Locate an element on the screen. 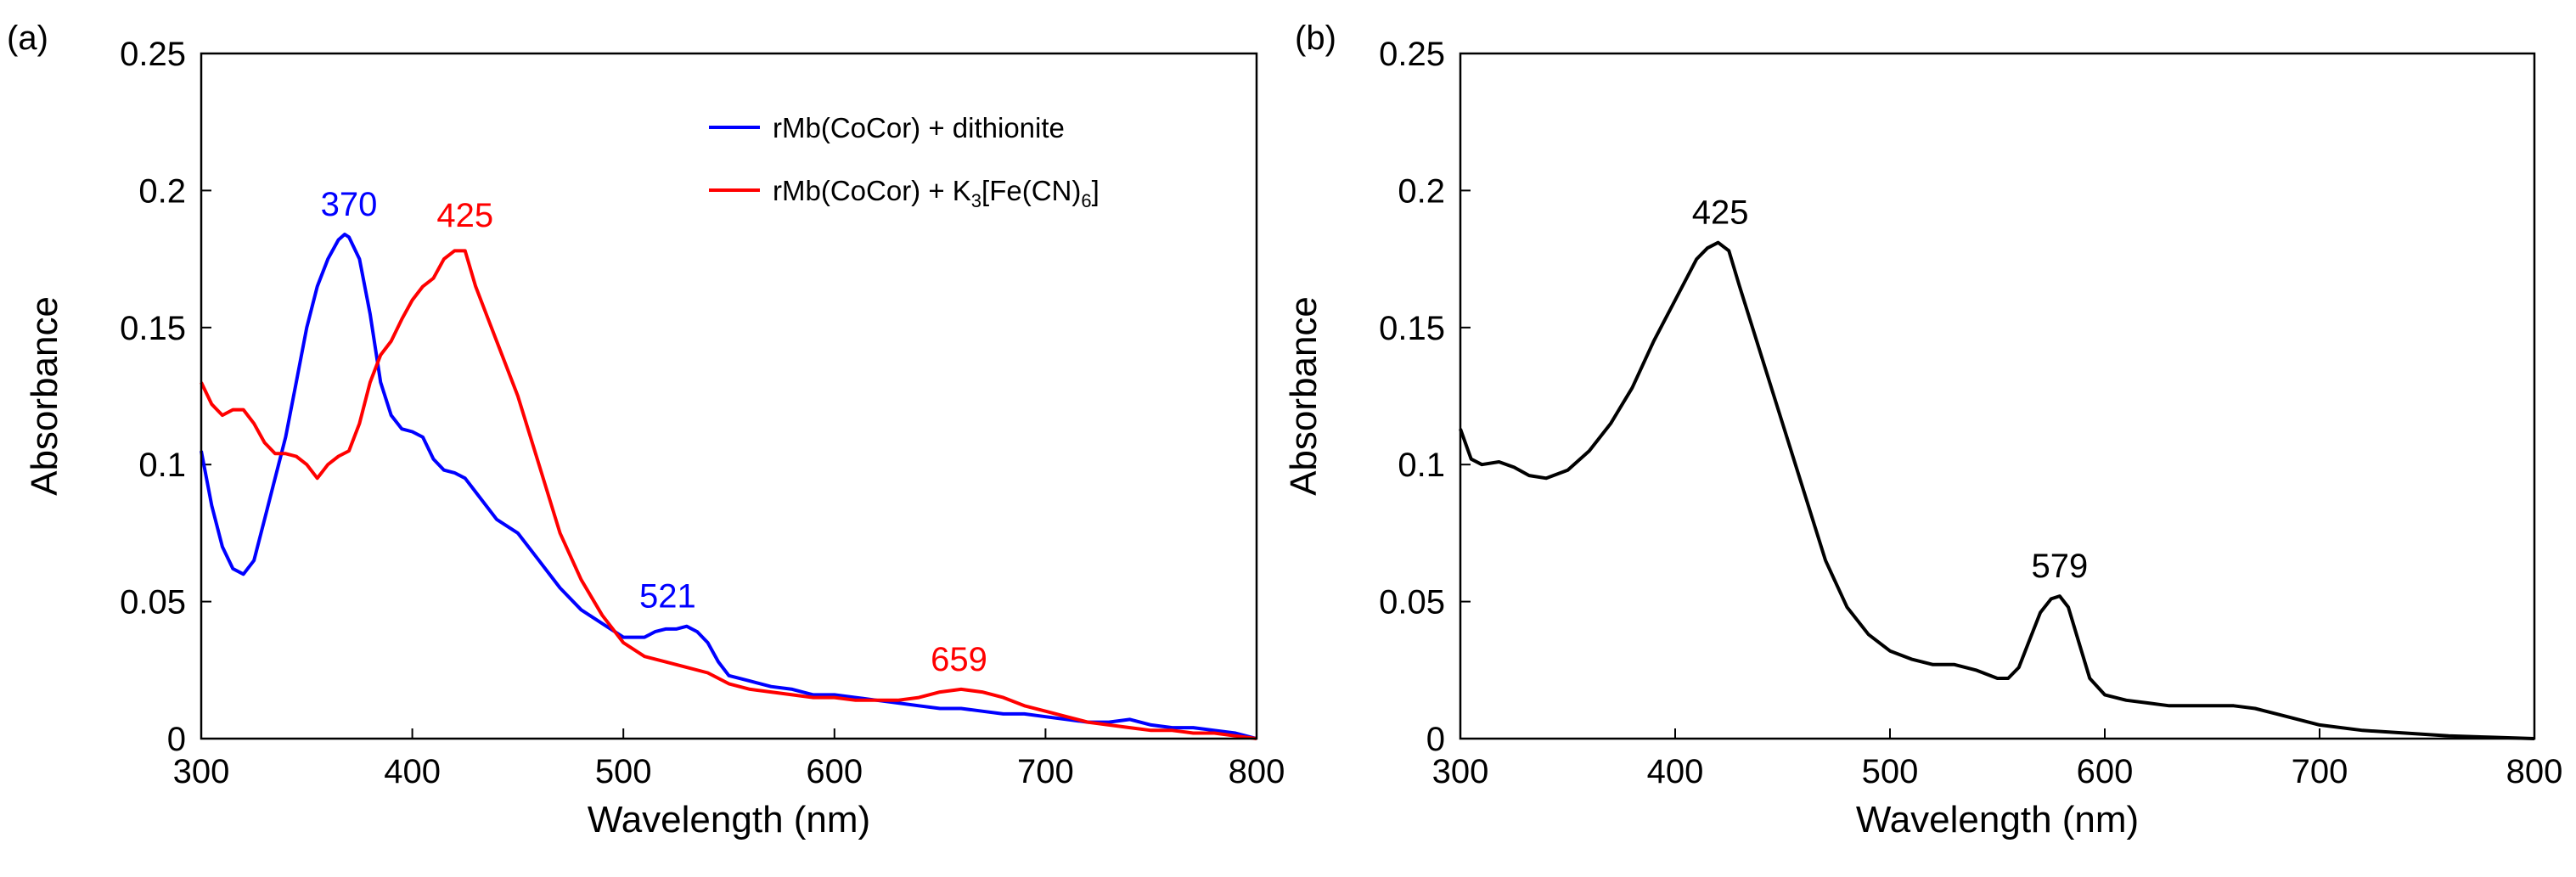 This screenshot has height=877, width=2576. x-axis-label-a: Wavelength (nm) is located at coordinates (729, 819).